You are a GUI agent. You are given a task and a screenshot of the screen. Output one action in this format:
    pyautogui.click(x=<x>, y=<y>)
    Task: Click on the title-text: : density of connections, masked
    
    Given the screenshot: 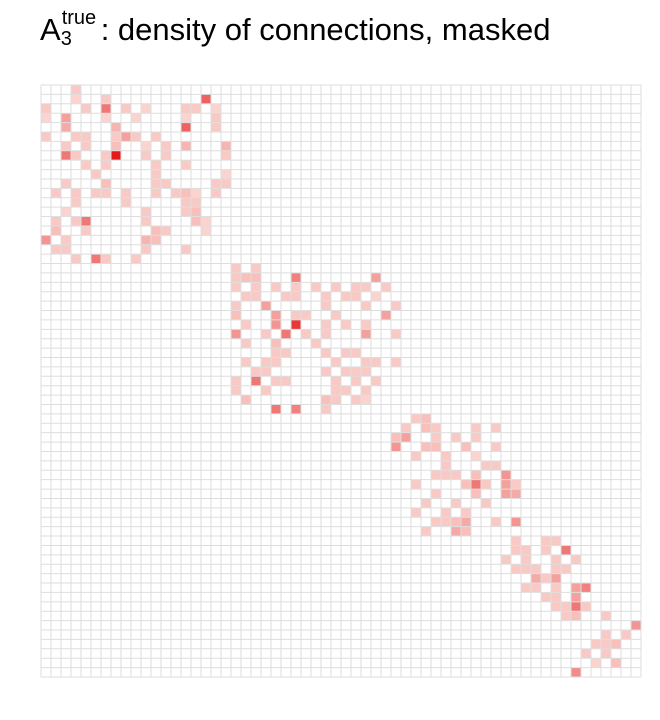 What is the action you would take?
    pyautogui.click(x=325, y=29)
    